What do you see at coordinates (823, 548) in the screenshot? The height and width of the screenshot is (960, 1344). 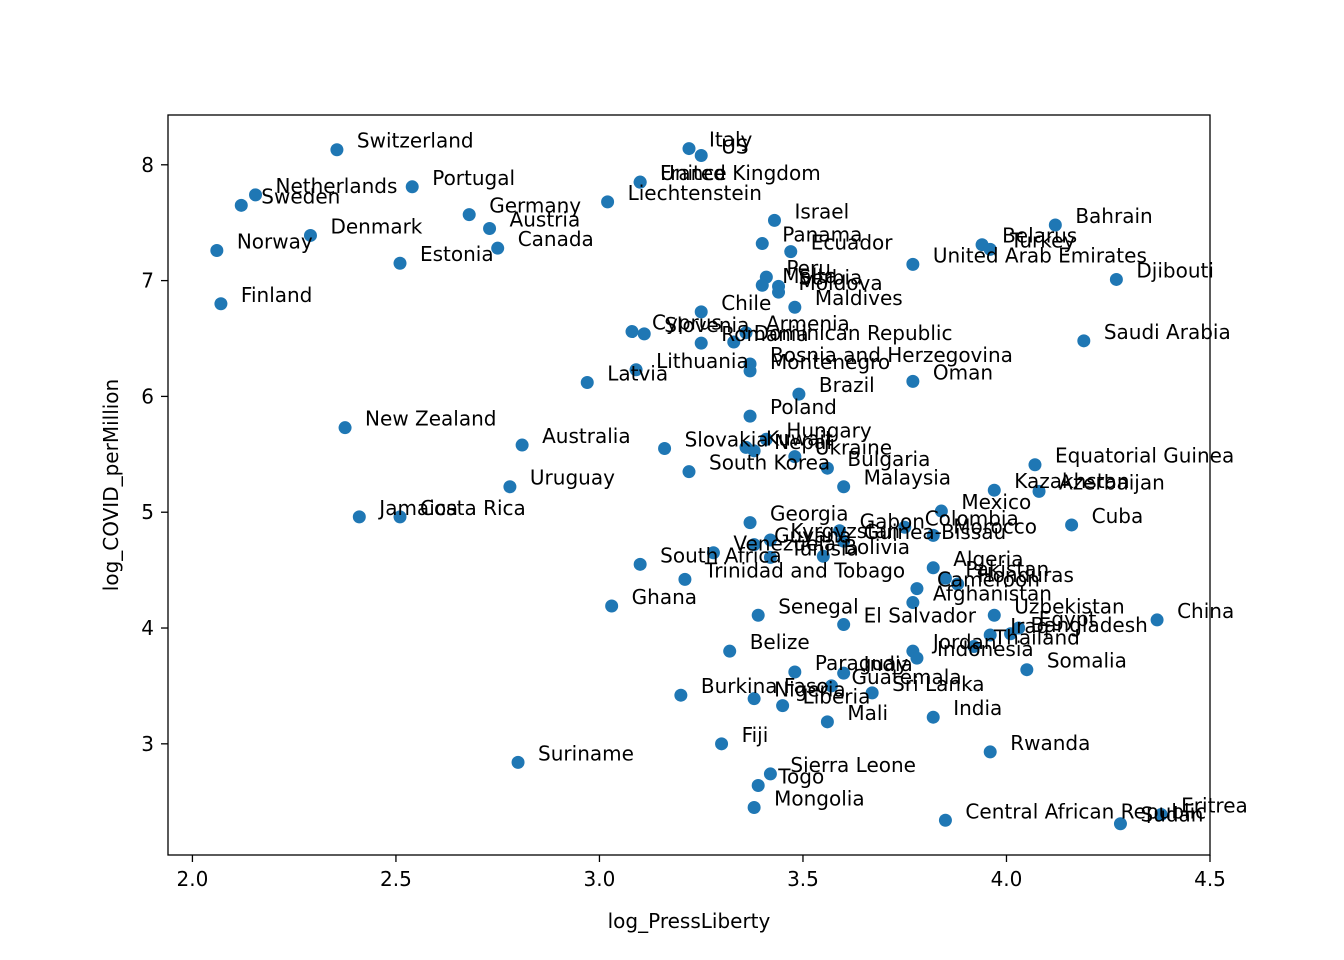 I see `point-label: Tunisia` at bounding box center [823, 548].